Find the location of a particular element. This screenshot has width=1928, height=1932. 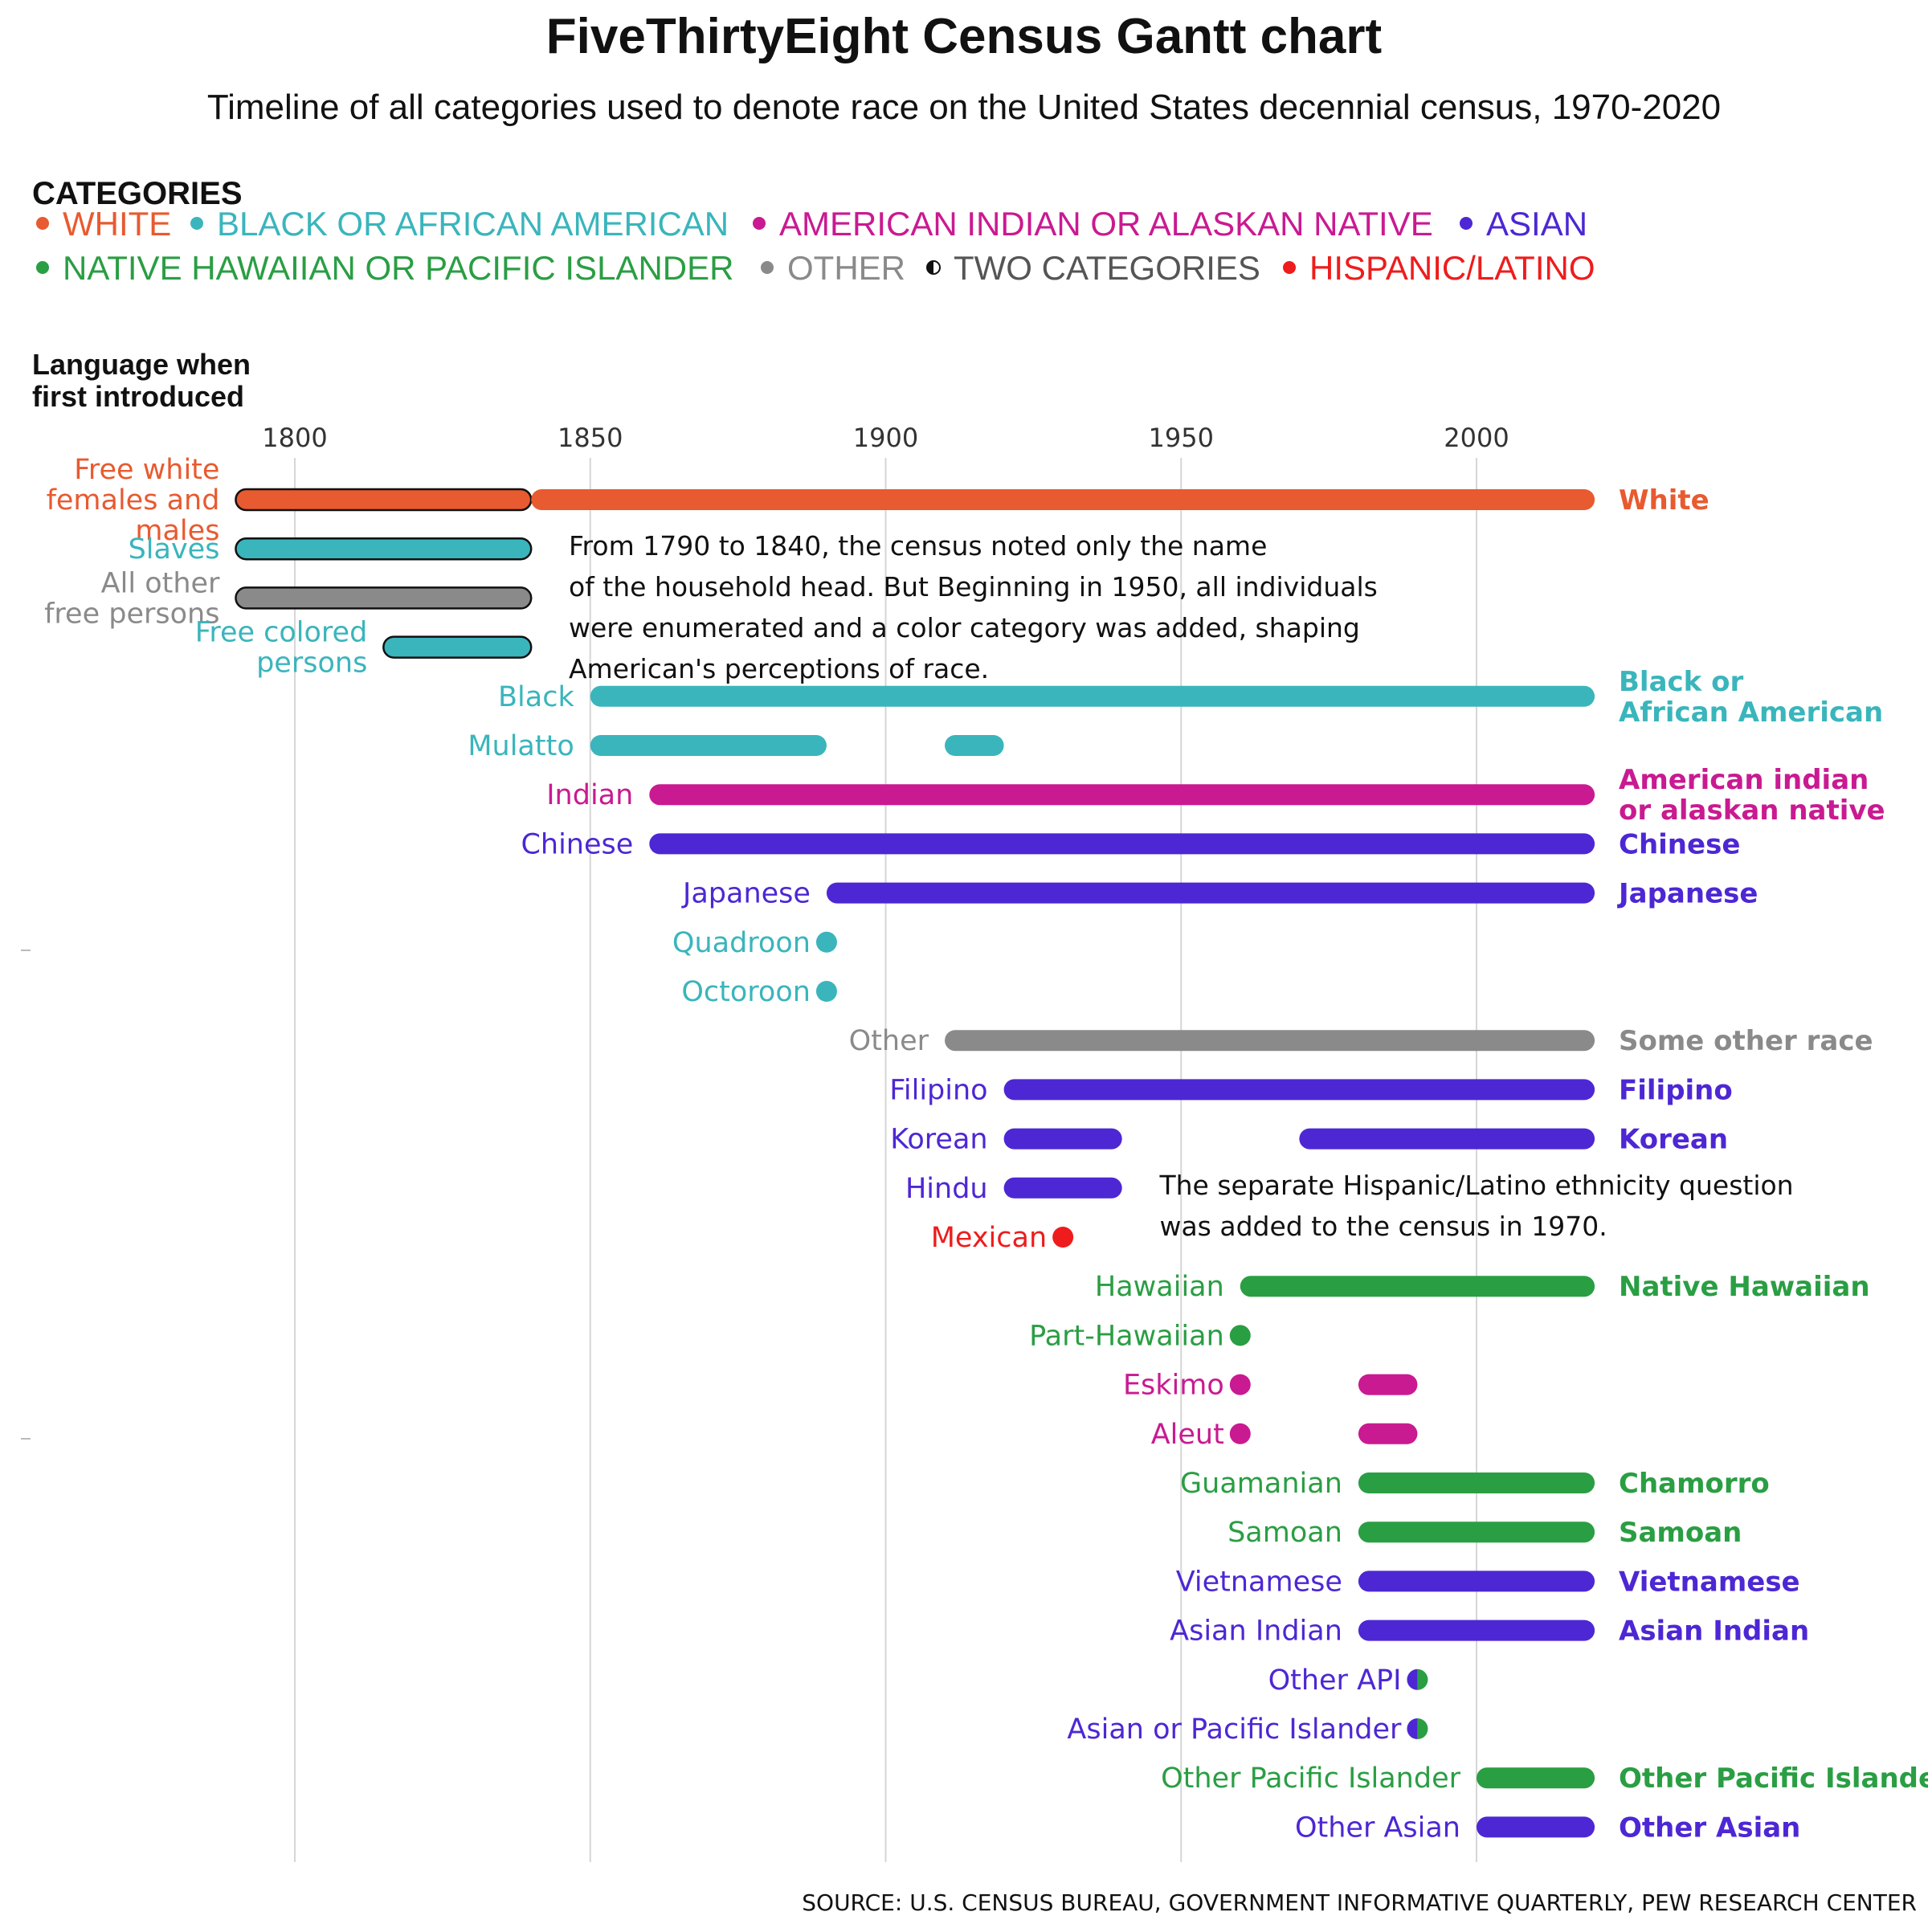

row-label-line: Black is located at coordinates (536, 697).